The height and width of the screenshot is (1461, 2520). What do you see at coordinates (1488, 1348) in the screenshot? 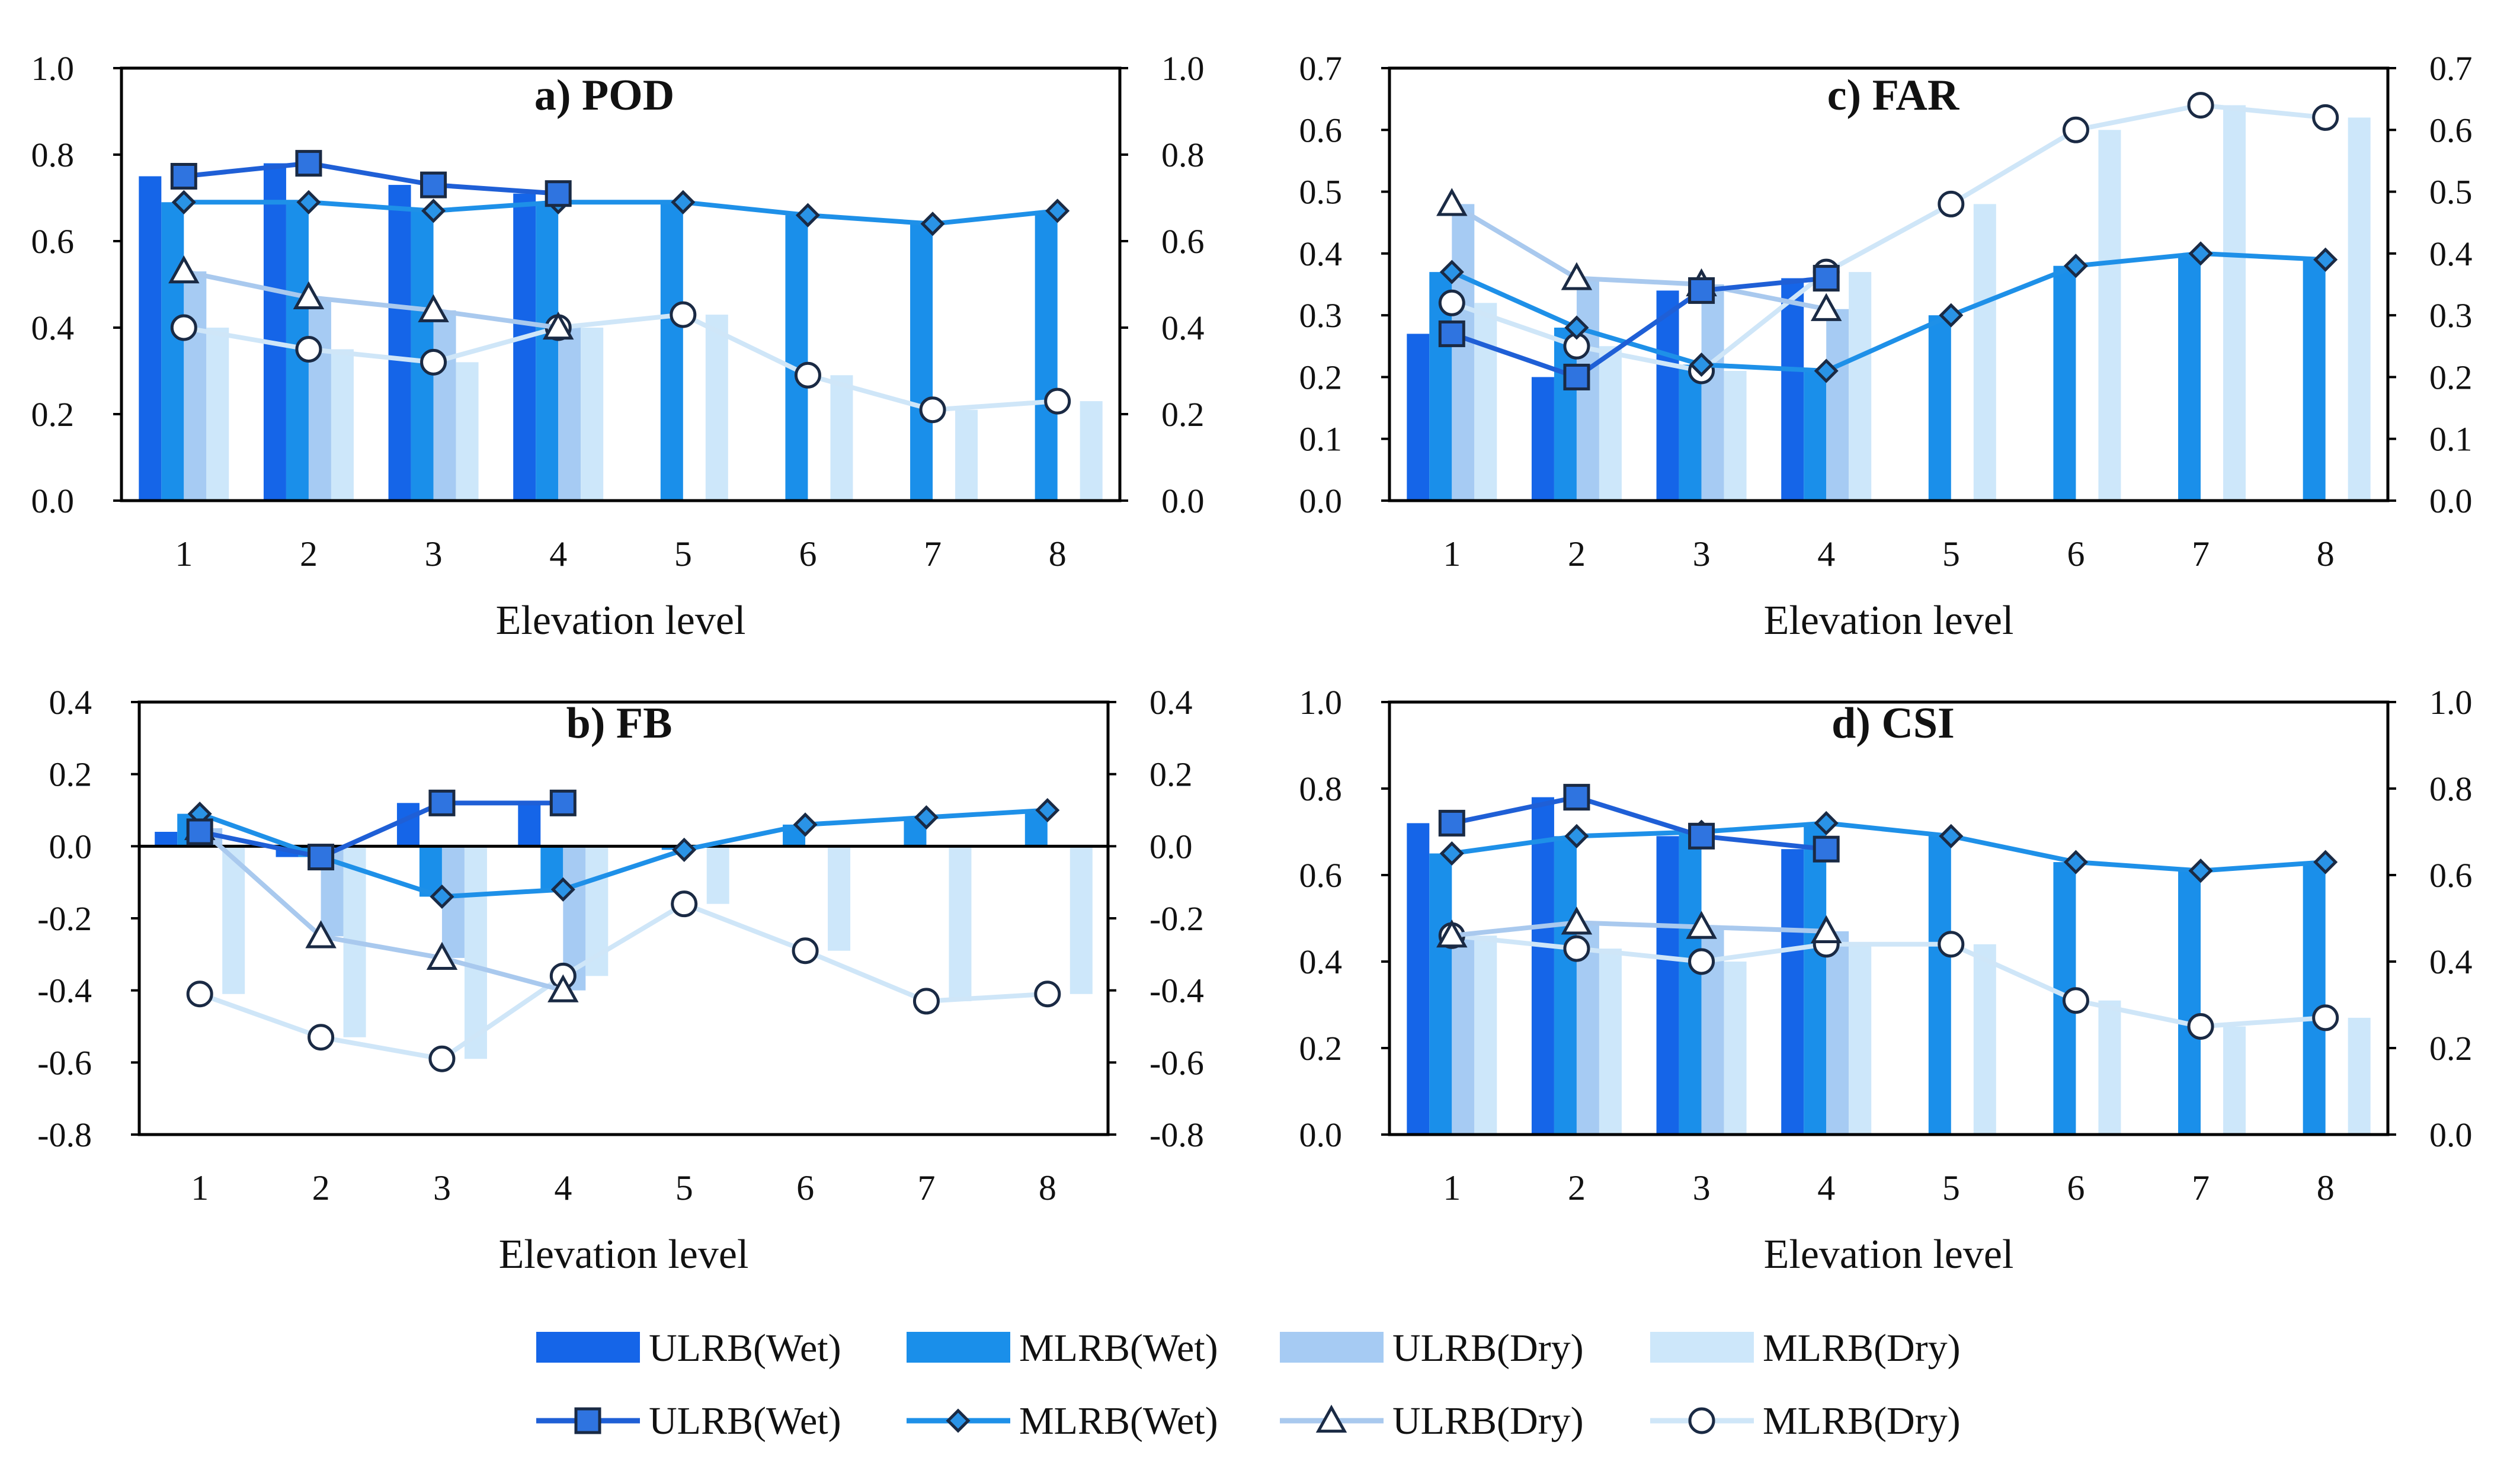
I see `legend-bar-label-3: ULRB(Dry)` at bounding box center [1488, 1348].